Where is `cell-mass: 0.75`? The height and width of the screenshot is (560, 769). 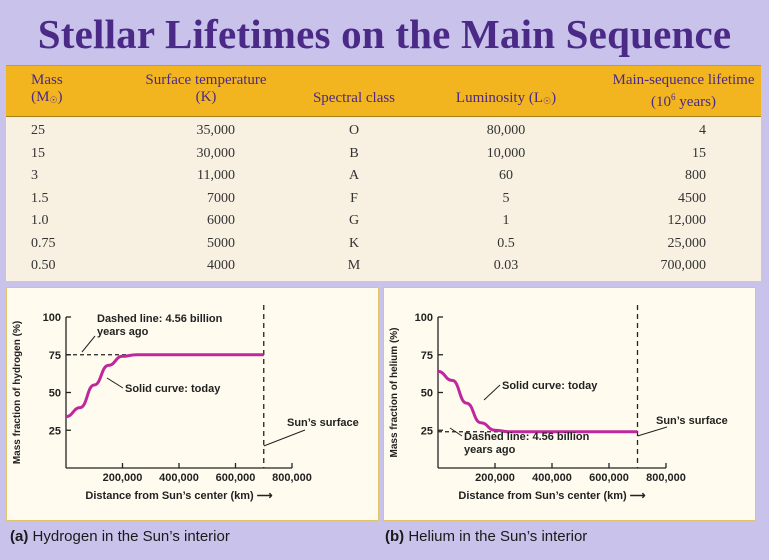
cell-mass: 0.75 is located at coordinates (43, 243).